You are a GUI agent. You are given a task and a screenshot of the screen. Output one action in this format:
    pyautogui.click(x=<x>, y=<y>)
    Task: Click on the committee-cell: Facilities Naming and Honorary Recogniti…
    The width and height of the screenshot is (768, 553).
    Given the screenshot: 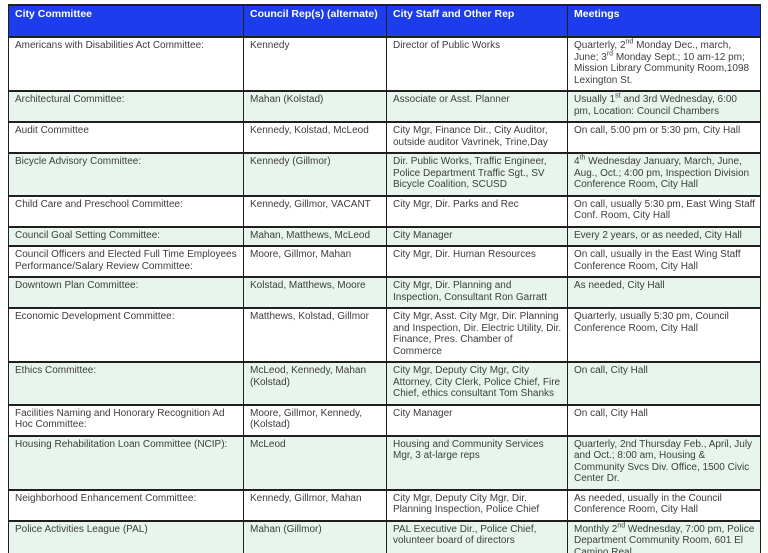 What is the action you would take?
    pyautogui.click(x=126, y=420)
    